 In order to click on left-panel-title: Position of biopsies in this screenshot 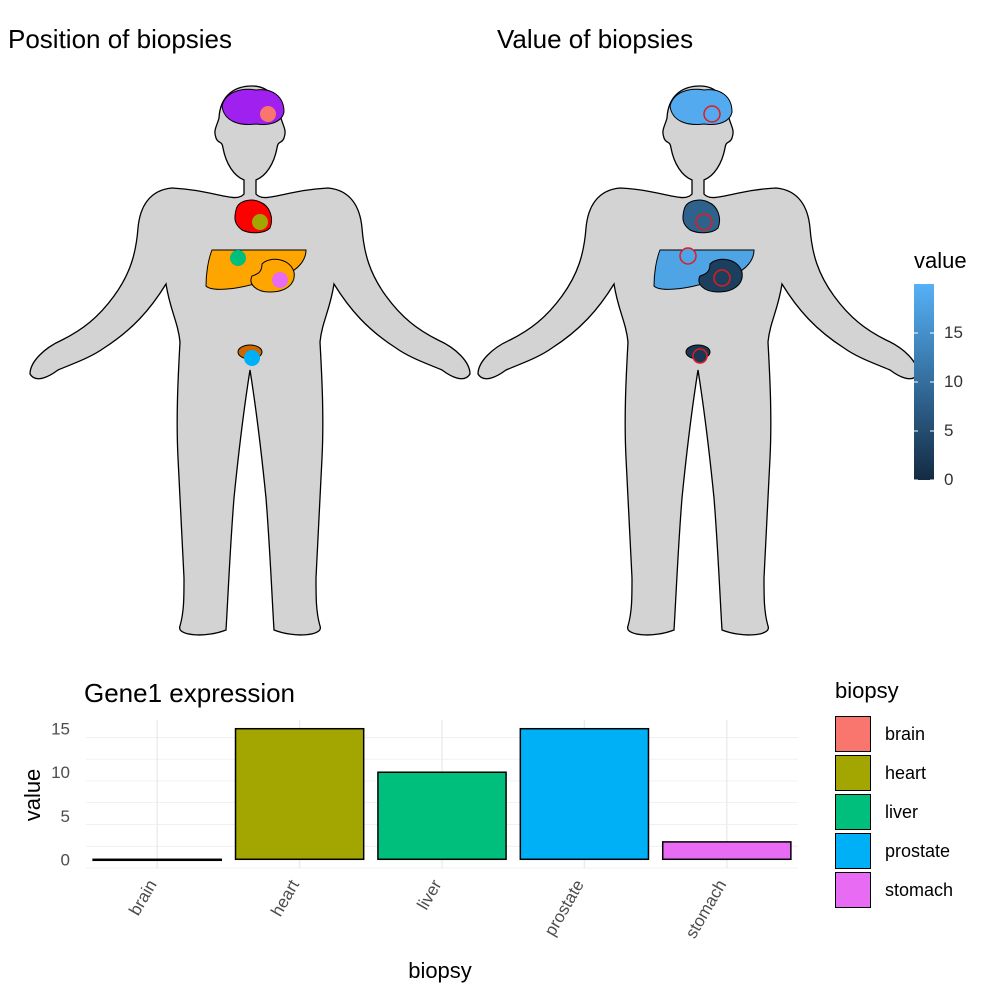, I will do `click(120, 39)`.